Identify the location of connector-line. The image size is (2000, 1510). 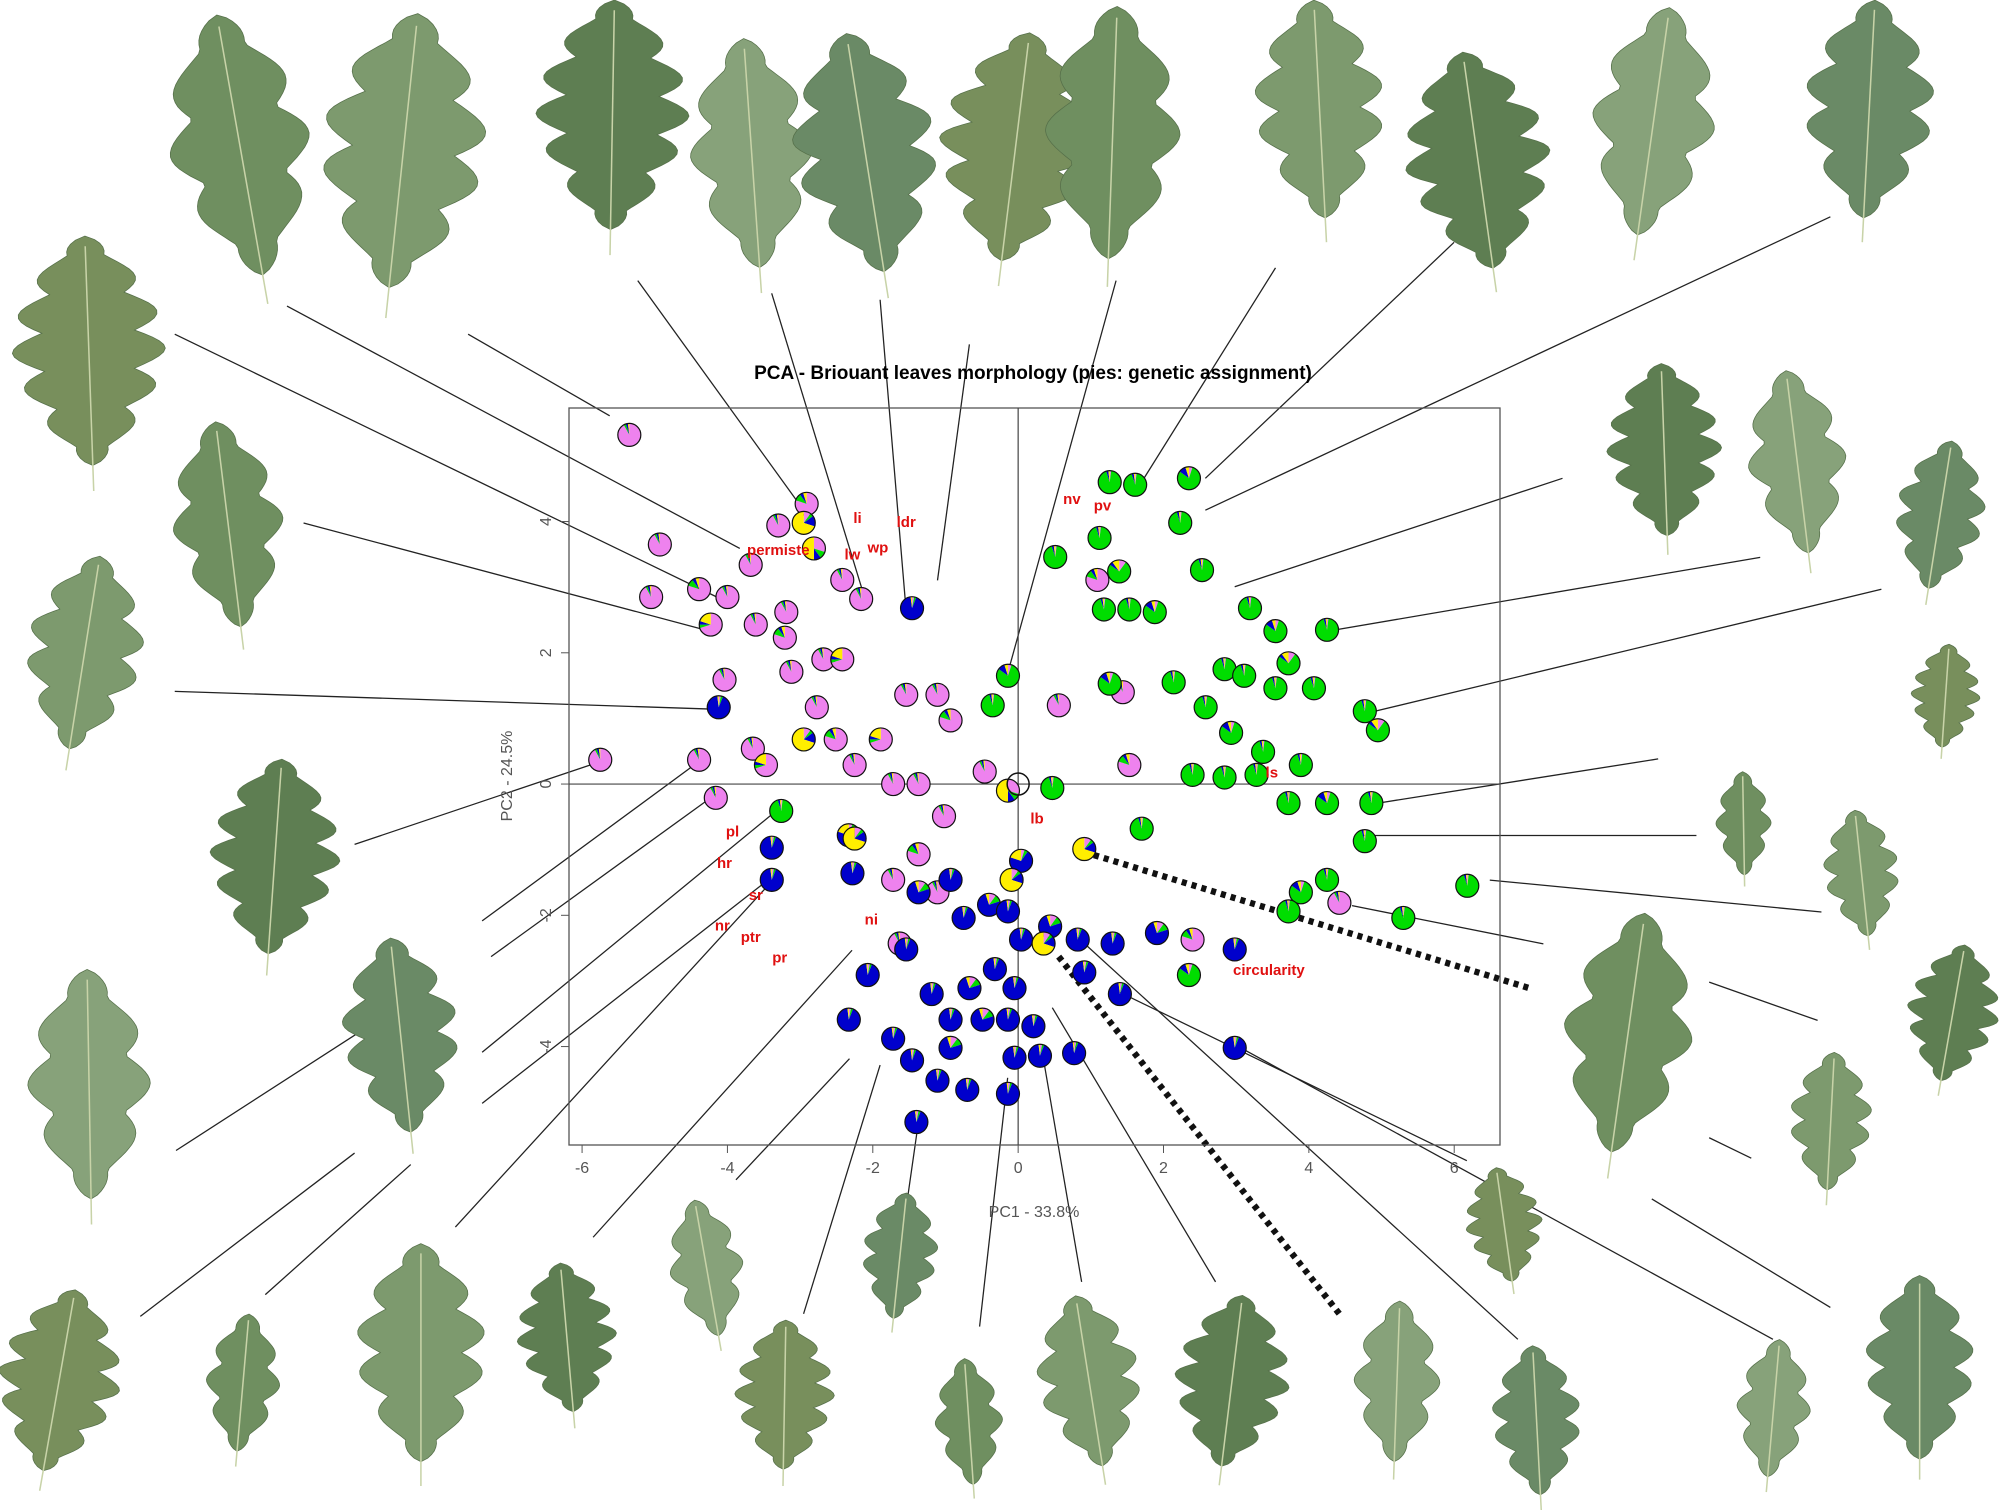
(1518, 363).